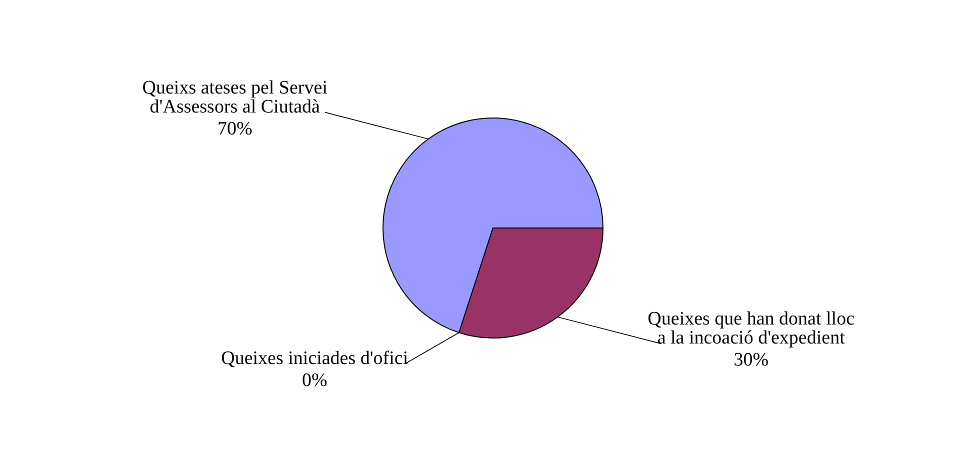 This screenshot has width=968, height=464. What do you see at coordinates (314, 358) in the screenshot?
I see `legend-label: Queixes iniciades d'ofici` at bounding box center [314, 358].